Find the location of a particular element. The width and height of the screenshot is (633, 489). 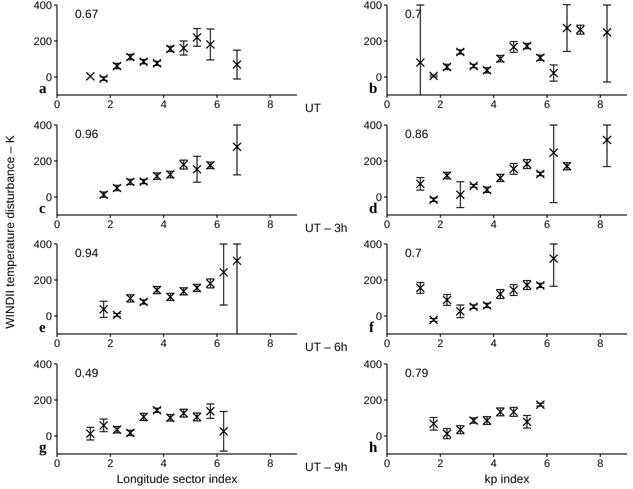

annotation: 0.67 is located at coordinates (86, 14).